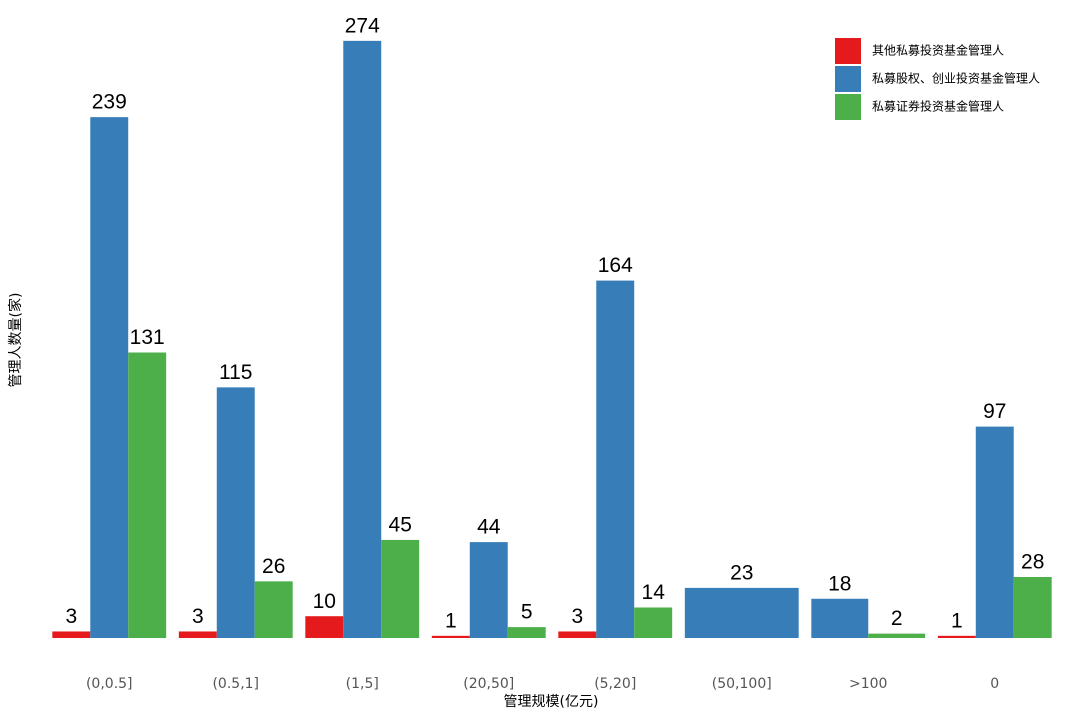 The height and width of the screenshot is (720, 1080). Describe the element at coordinates (527, 612) in the screenshot. I see `value-label: 5` at that location.